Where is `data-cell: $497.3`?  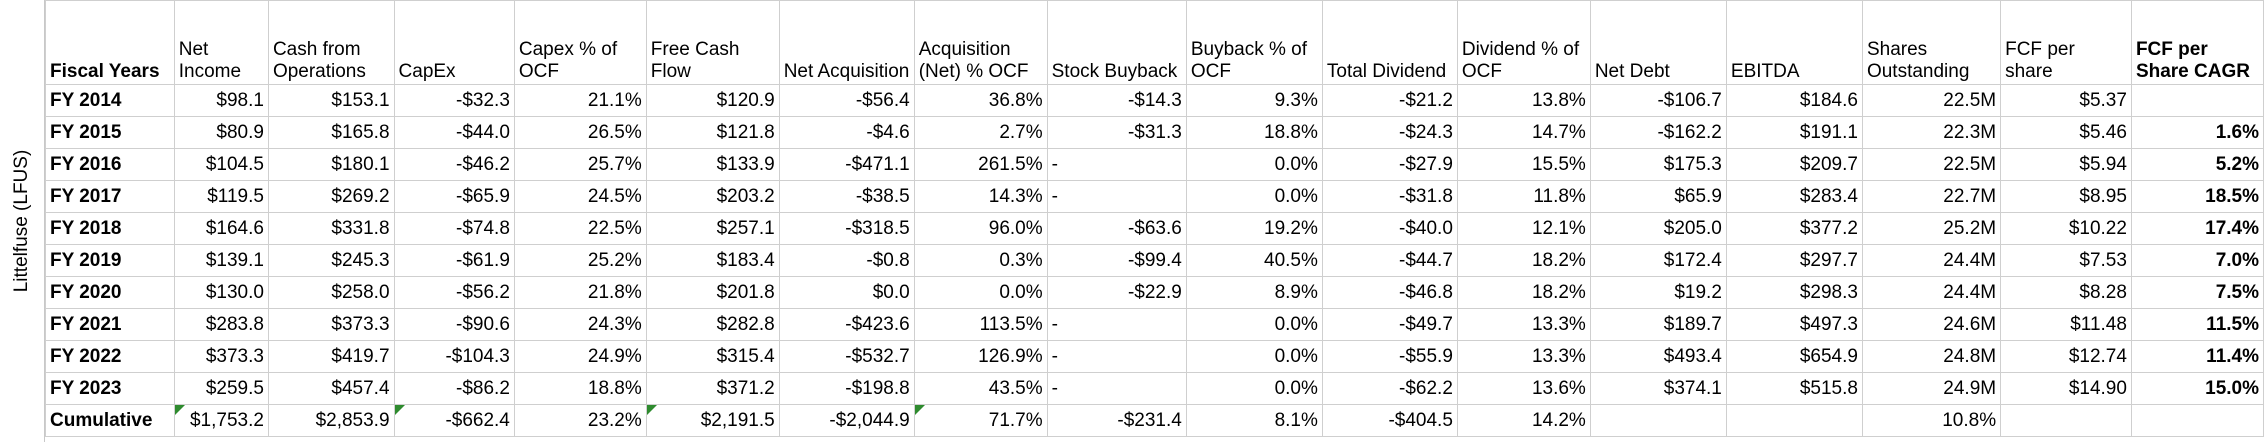 data-cell: $497.3 is located at coordinates (1794, 324).